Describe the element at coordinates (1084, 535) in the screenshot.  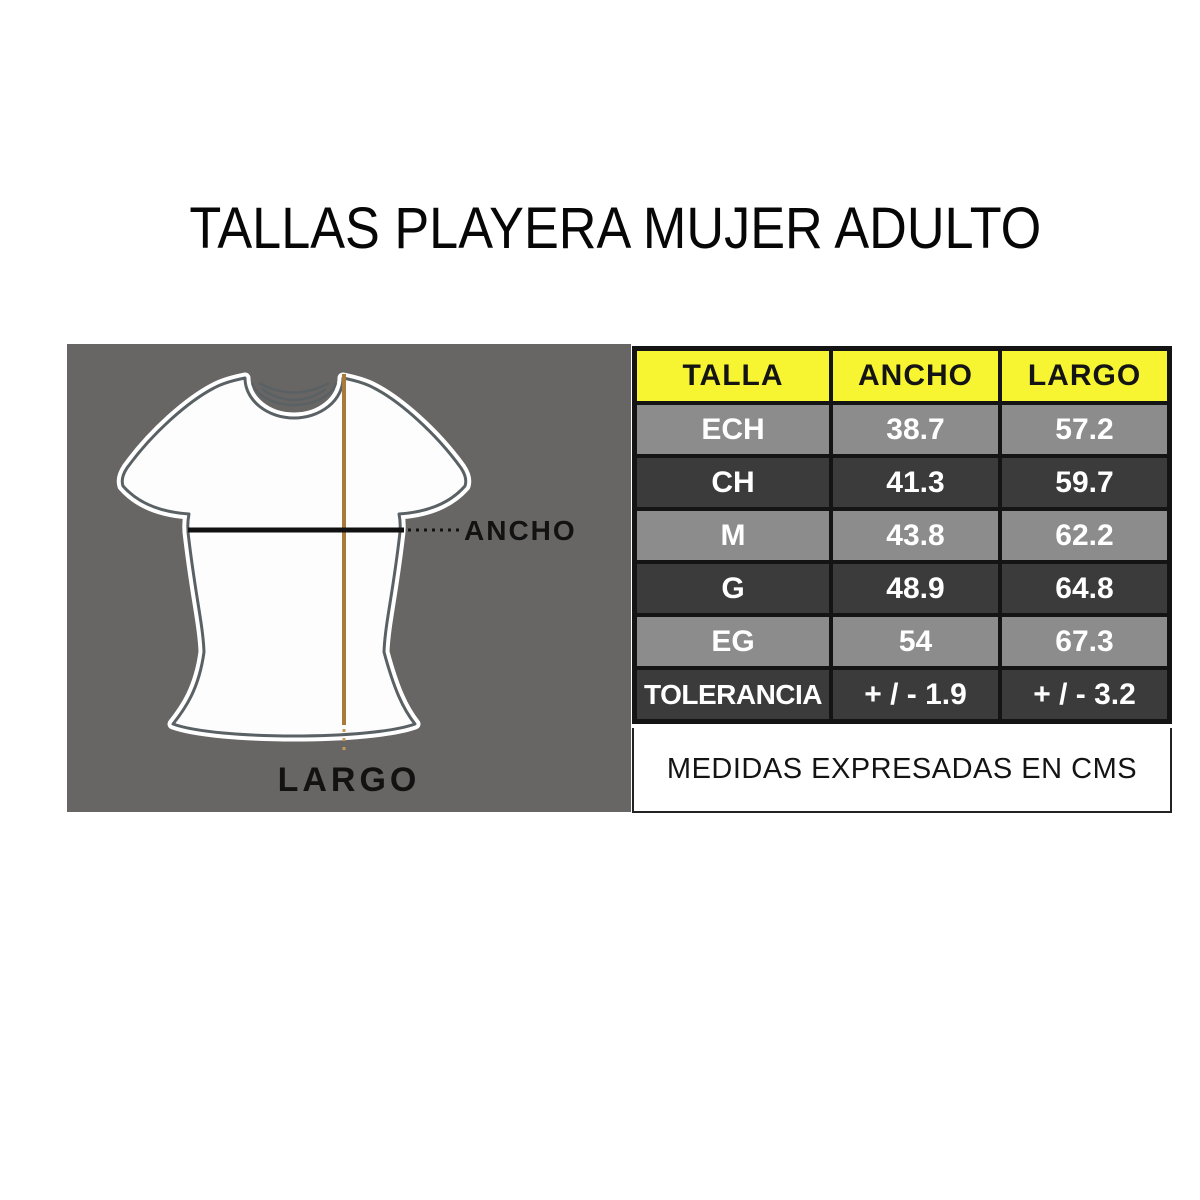
I see `row-m-largo: 62.2` at that location.